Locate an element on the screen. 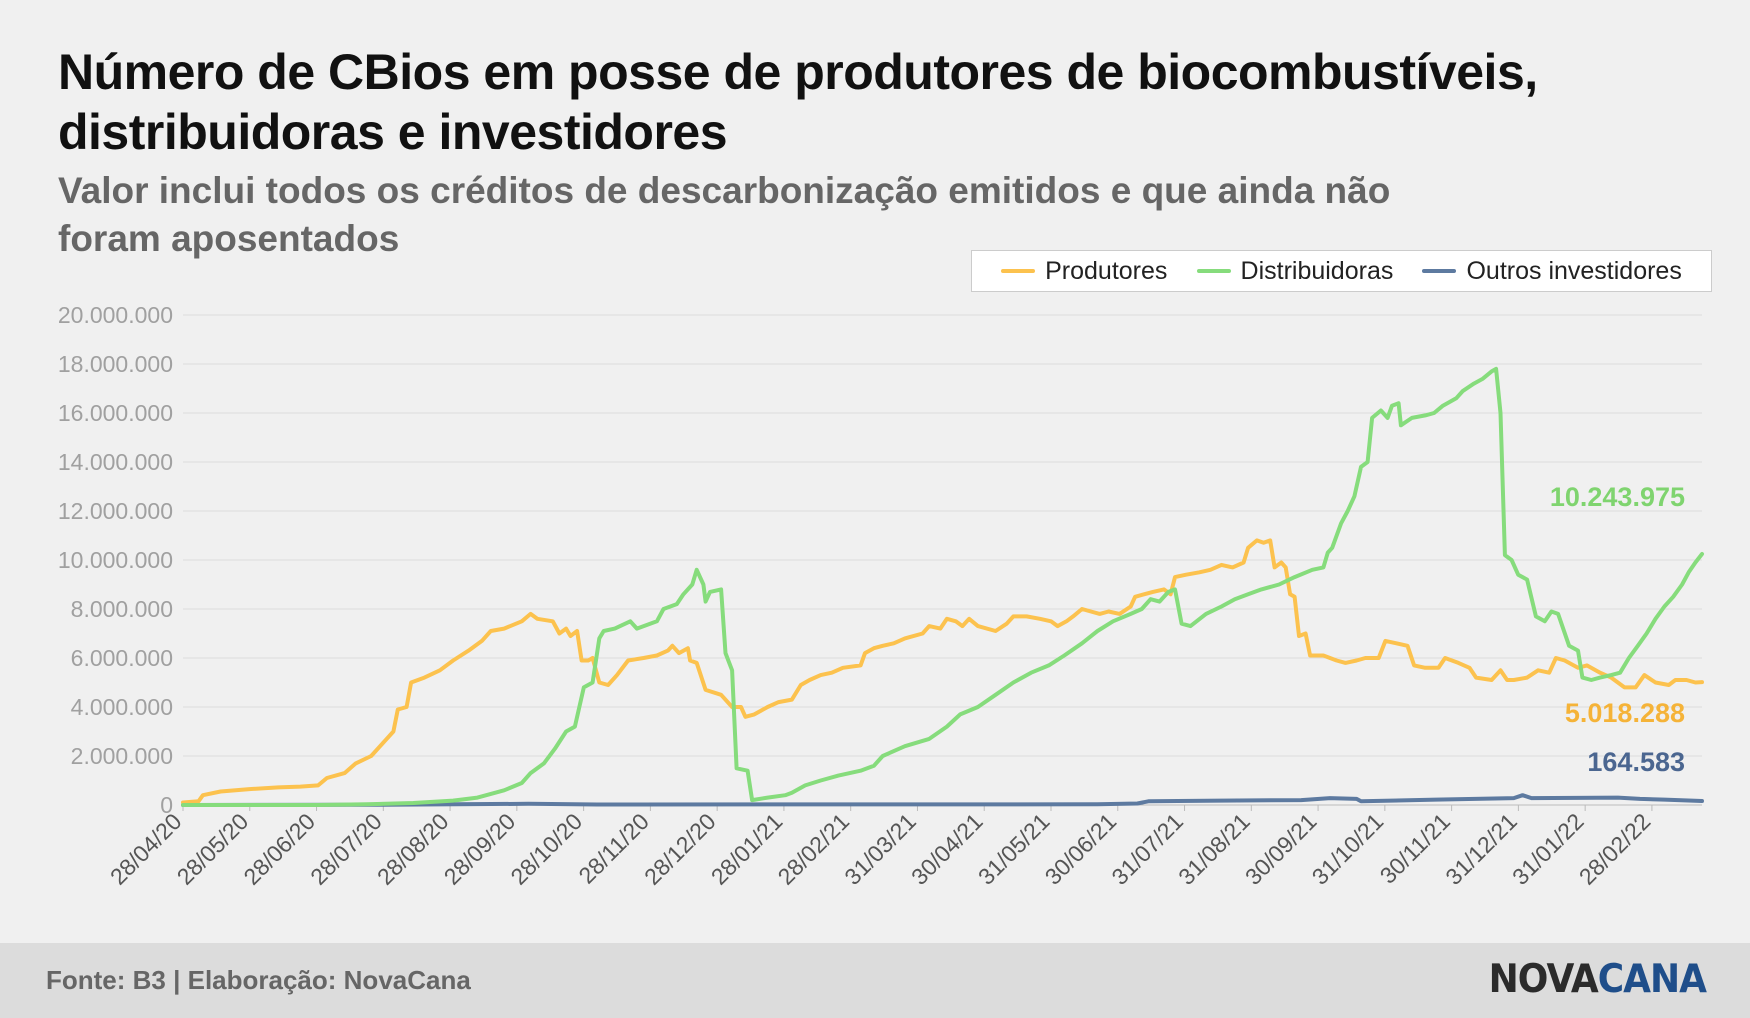  legend-swatch-outros is located at coordinates (1439, 271).